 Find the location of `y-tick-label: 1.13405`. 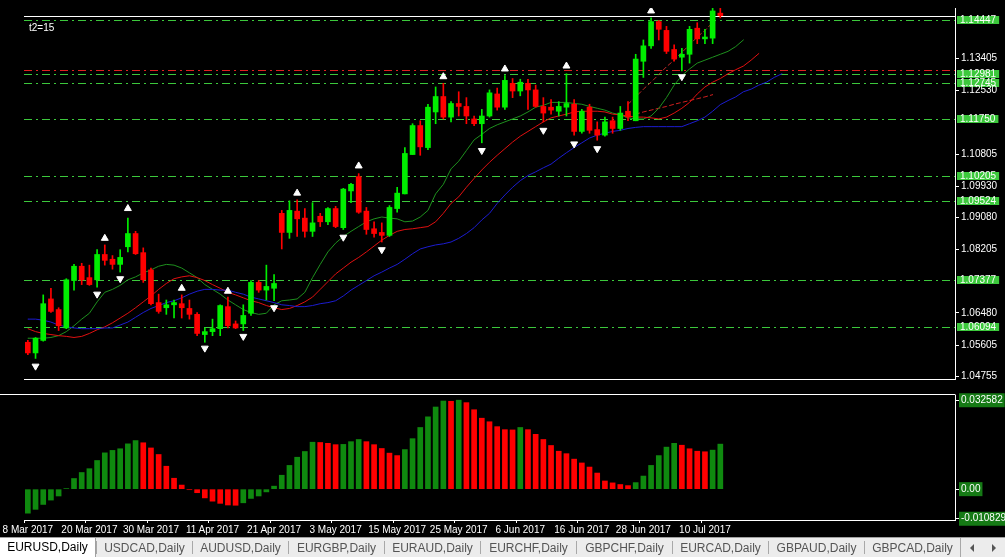

y-tick-label: 1.13405 is located at coordinates (979, 58).